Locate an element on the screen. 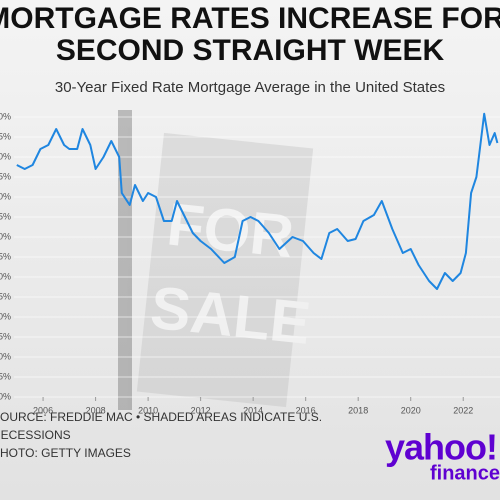 This screenshot has width=500, height=500. y-tick-label: 6.0% is located at coordinates (5, 156).